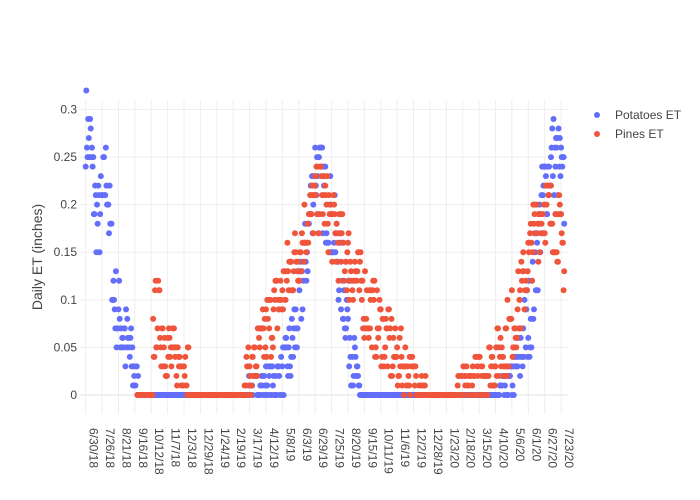  Describe the element at coordinates (553, 448) in the screenshot. I see `x-tick-label: 6/27/20` at that location.